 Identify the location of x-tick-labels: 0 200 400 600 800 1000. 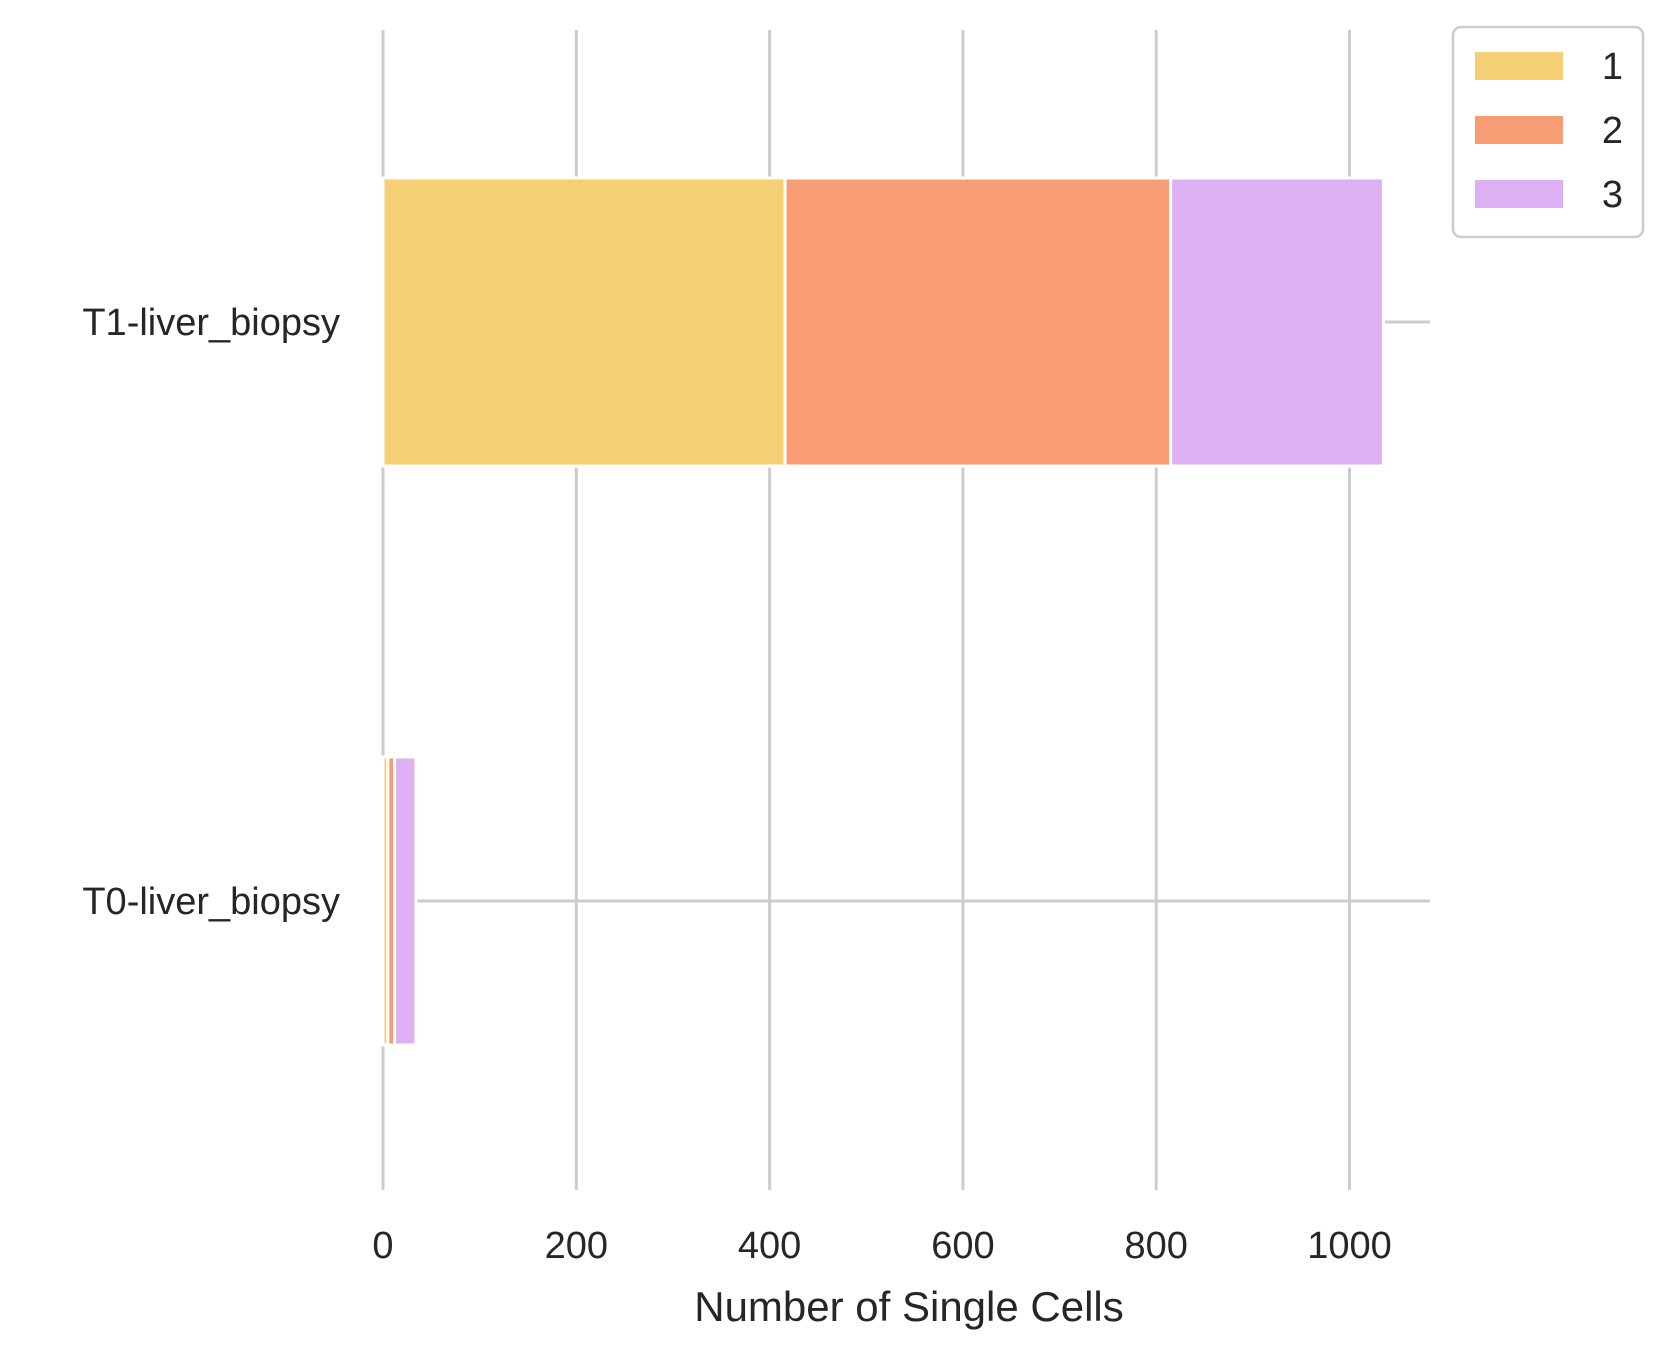
(881, 1246).